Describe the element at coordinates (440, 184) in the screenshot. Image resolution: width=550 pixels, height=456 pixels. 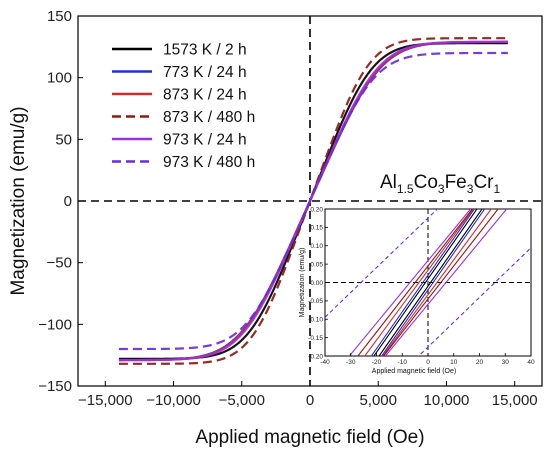
I see `composition-annotation: Al1.5Co3Fe3Cr1` at that location.